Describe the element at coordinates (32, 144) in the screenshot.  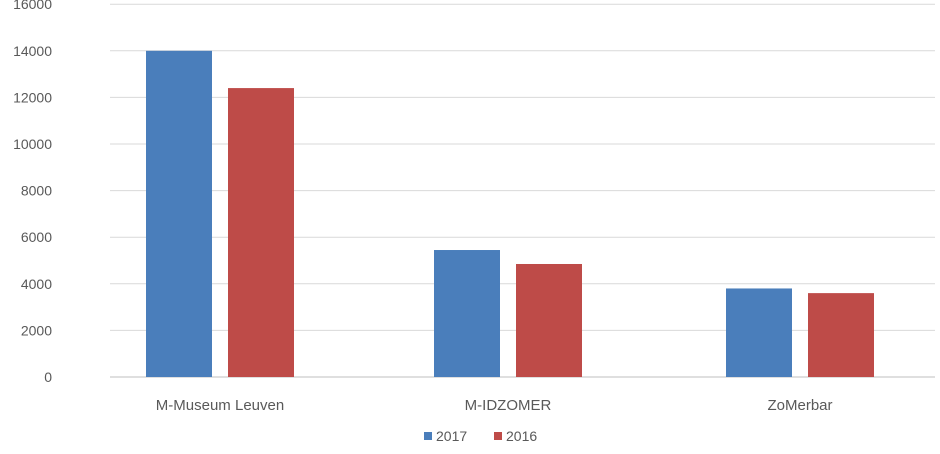
I see `y-tick-label: 10000` at that location.